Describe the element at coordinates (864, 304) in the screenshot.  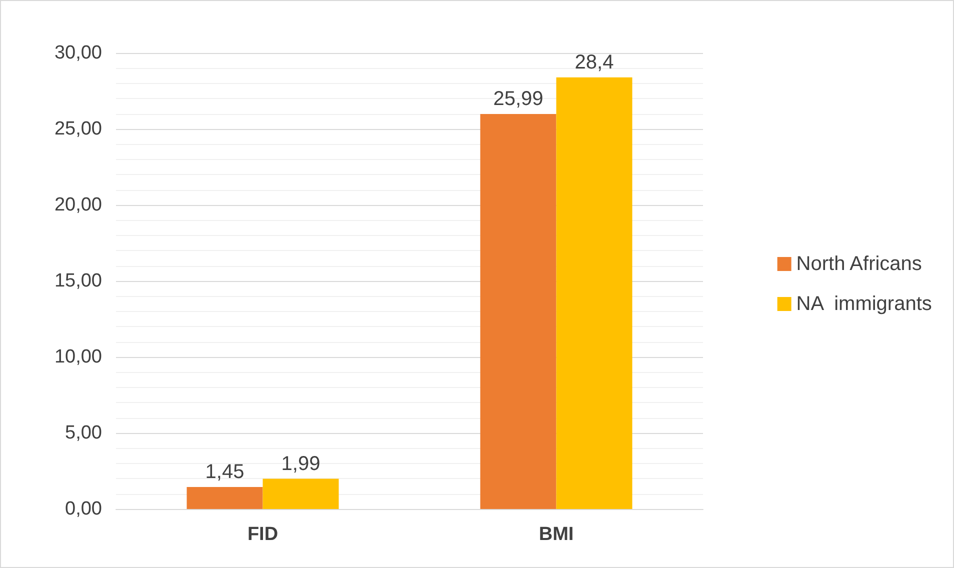
I see `legend-label: NA immigrants` at that location.